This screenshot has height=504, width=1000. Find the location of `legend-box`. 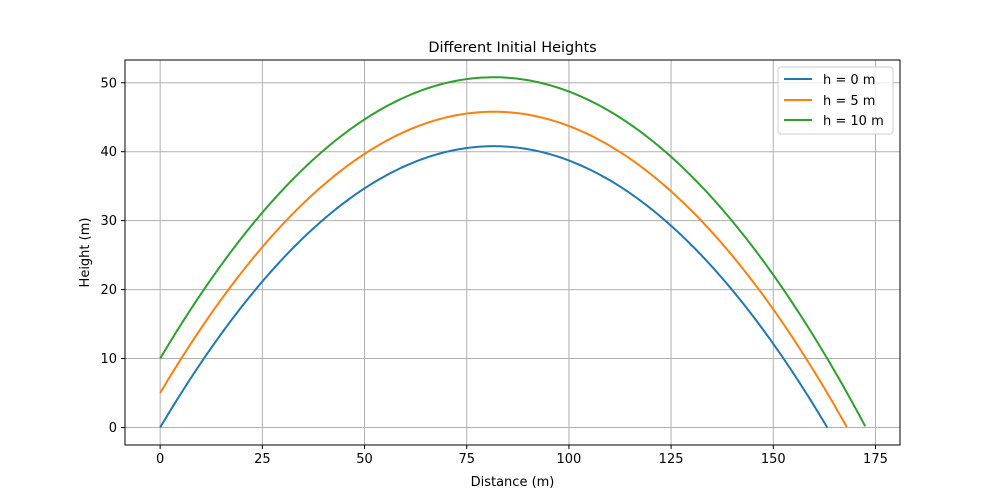

legend-box is located at coordinates (835, 100).